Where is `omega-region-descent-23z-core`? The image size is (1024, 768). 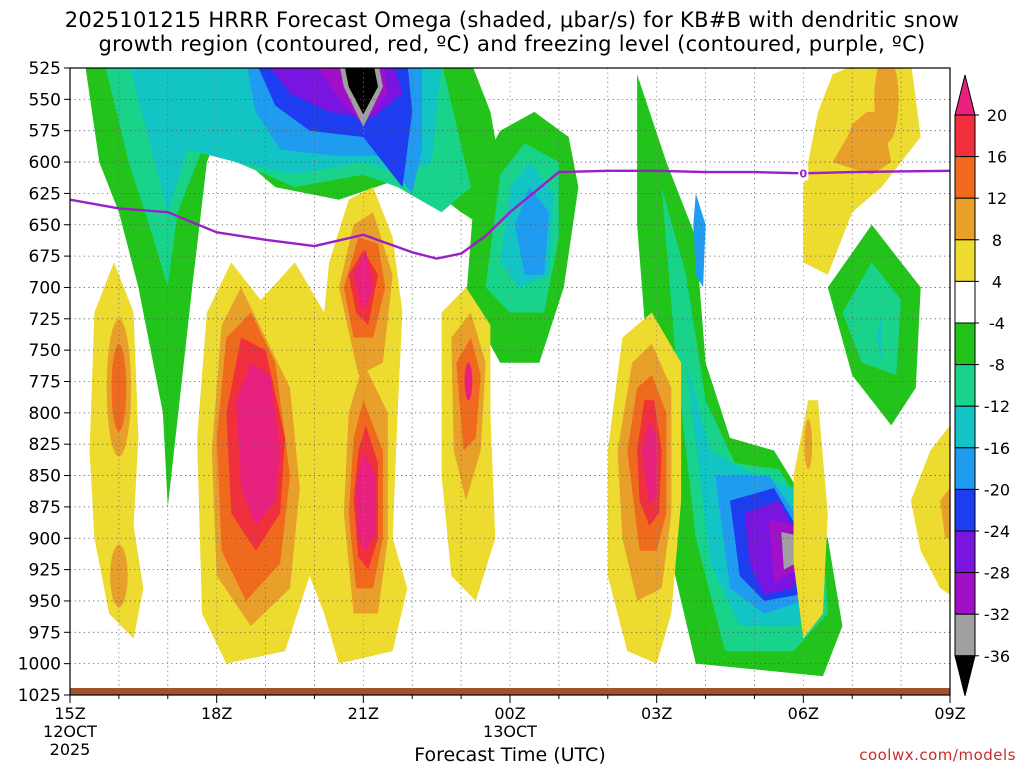
omega-region-descent-23z-core is located at coordinates (468, 381).